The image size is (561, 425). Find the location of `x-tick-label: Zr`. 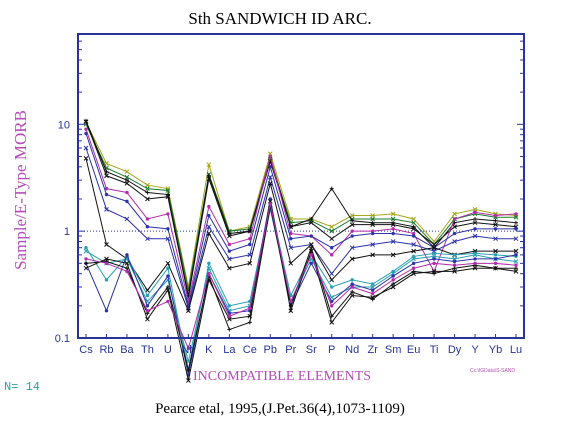

x-tick-label: Zr is located at coordinates (372, 350).